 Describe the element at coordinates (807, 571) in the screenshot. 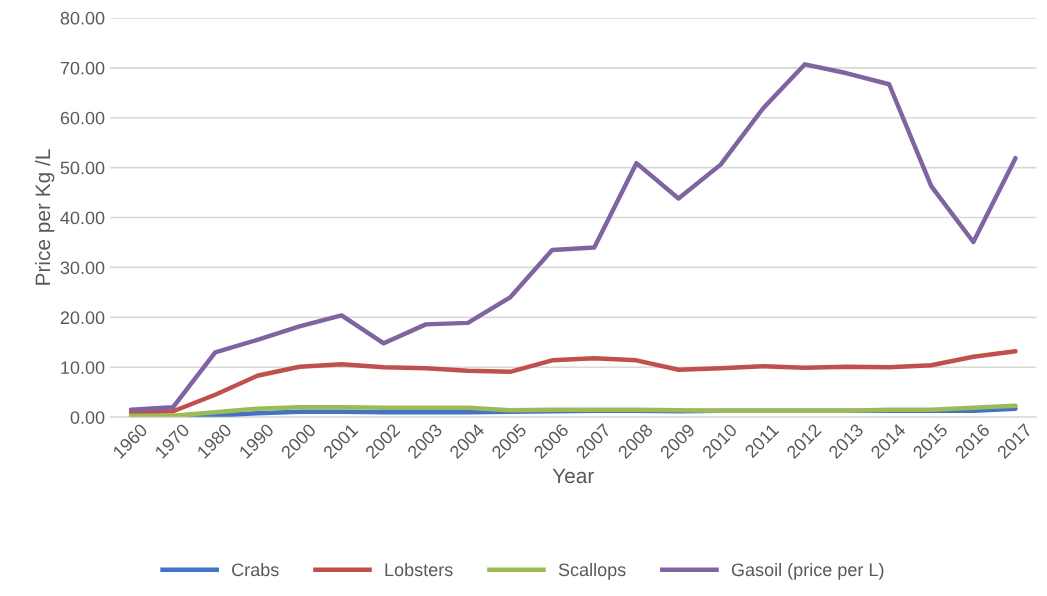

I see `legend-label: Gasoil (price per L)` at that location.